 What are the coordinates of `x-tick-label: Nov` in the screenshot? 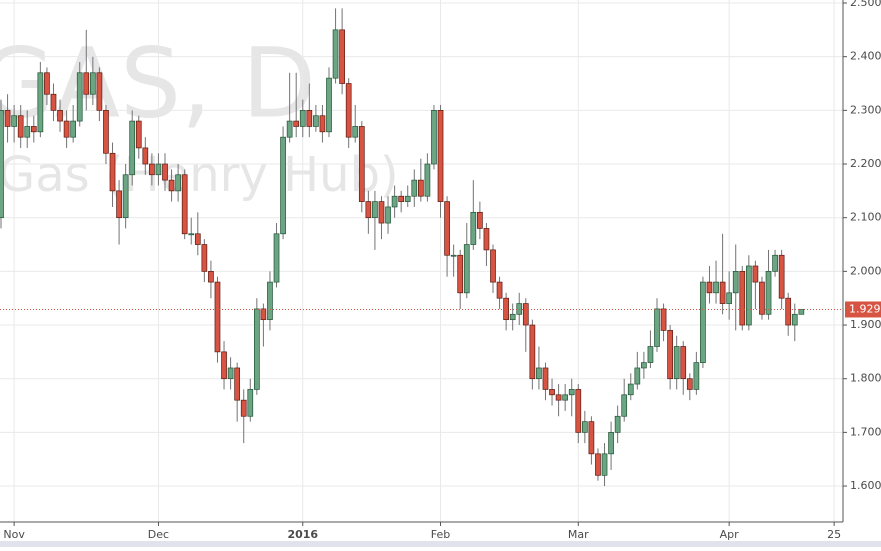 It's located at (14, 534).